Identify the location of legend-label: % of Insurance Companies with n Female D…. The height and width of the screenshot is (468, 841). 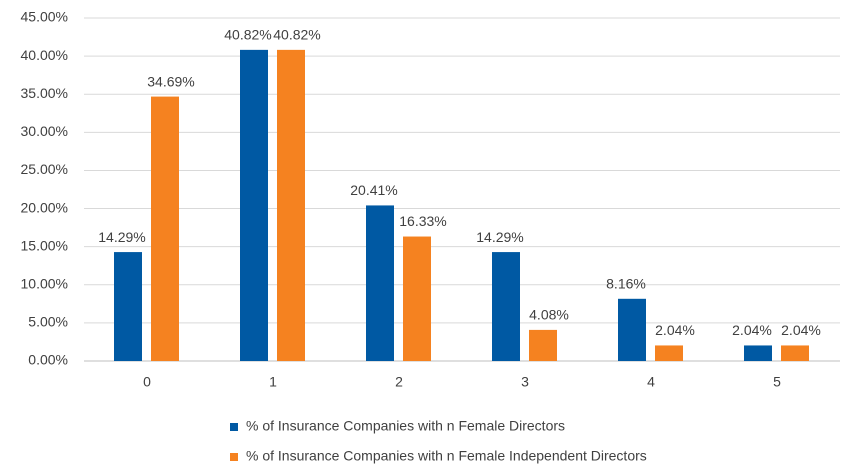
(405, 426).